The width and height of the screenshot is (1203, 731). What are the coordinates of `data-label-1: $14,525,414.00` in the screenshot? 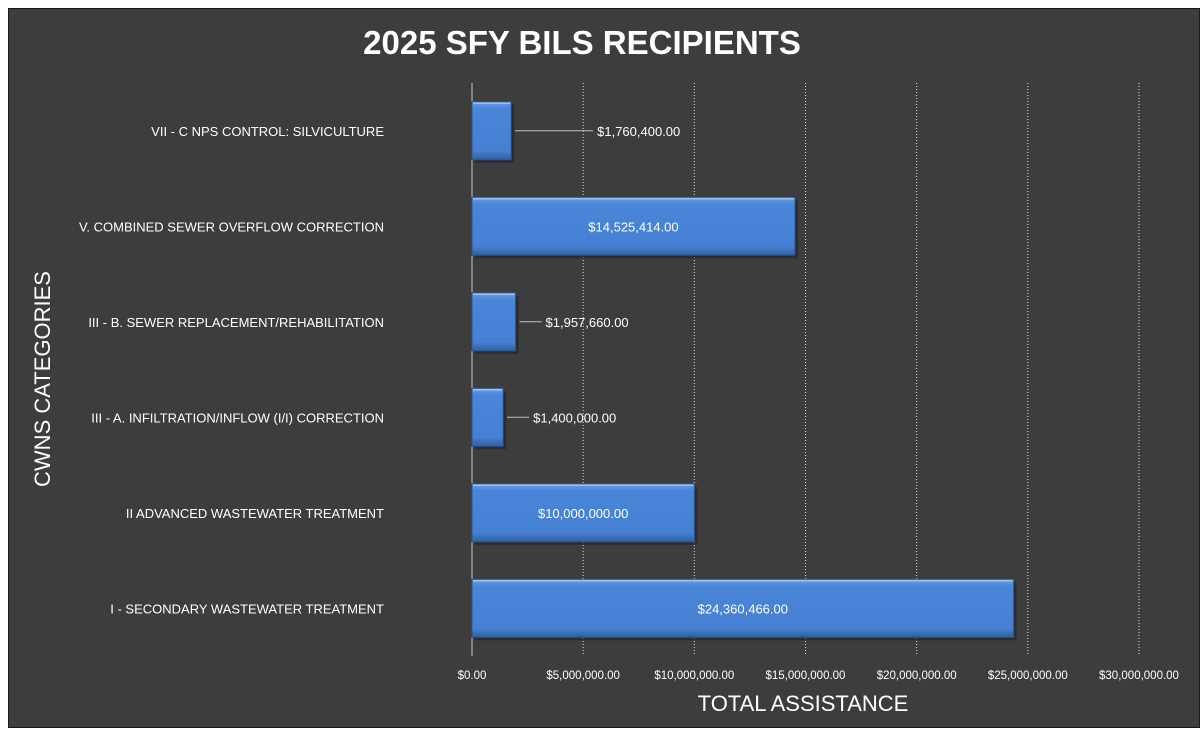 It's located at (633, 226).